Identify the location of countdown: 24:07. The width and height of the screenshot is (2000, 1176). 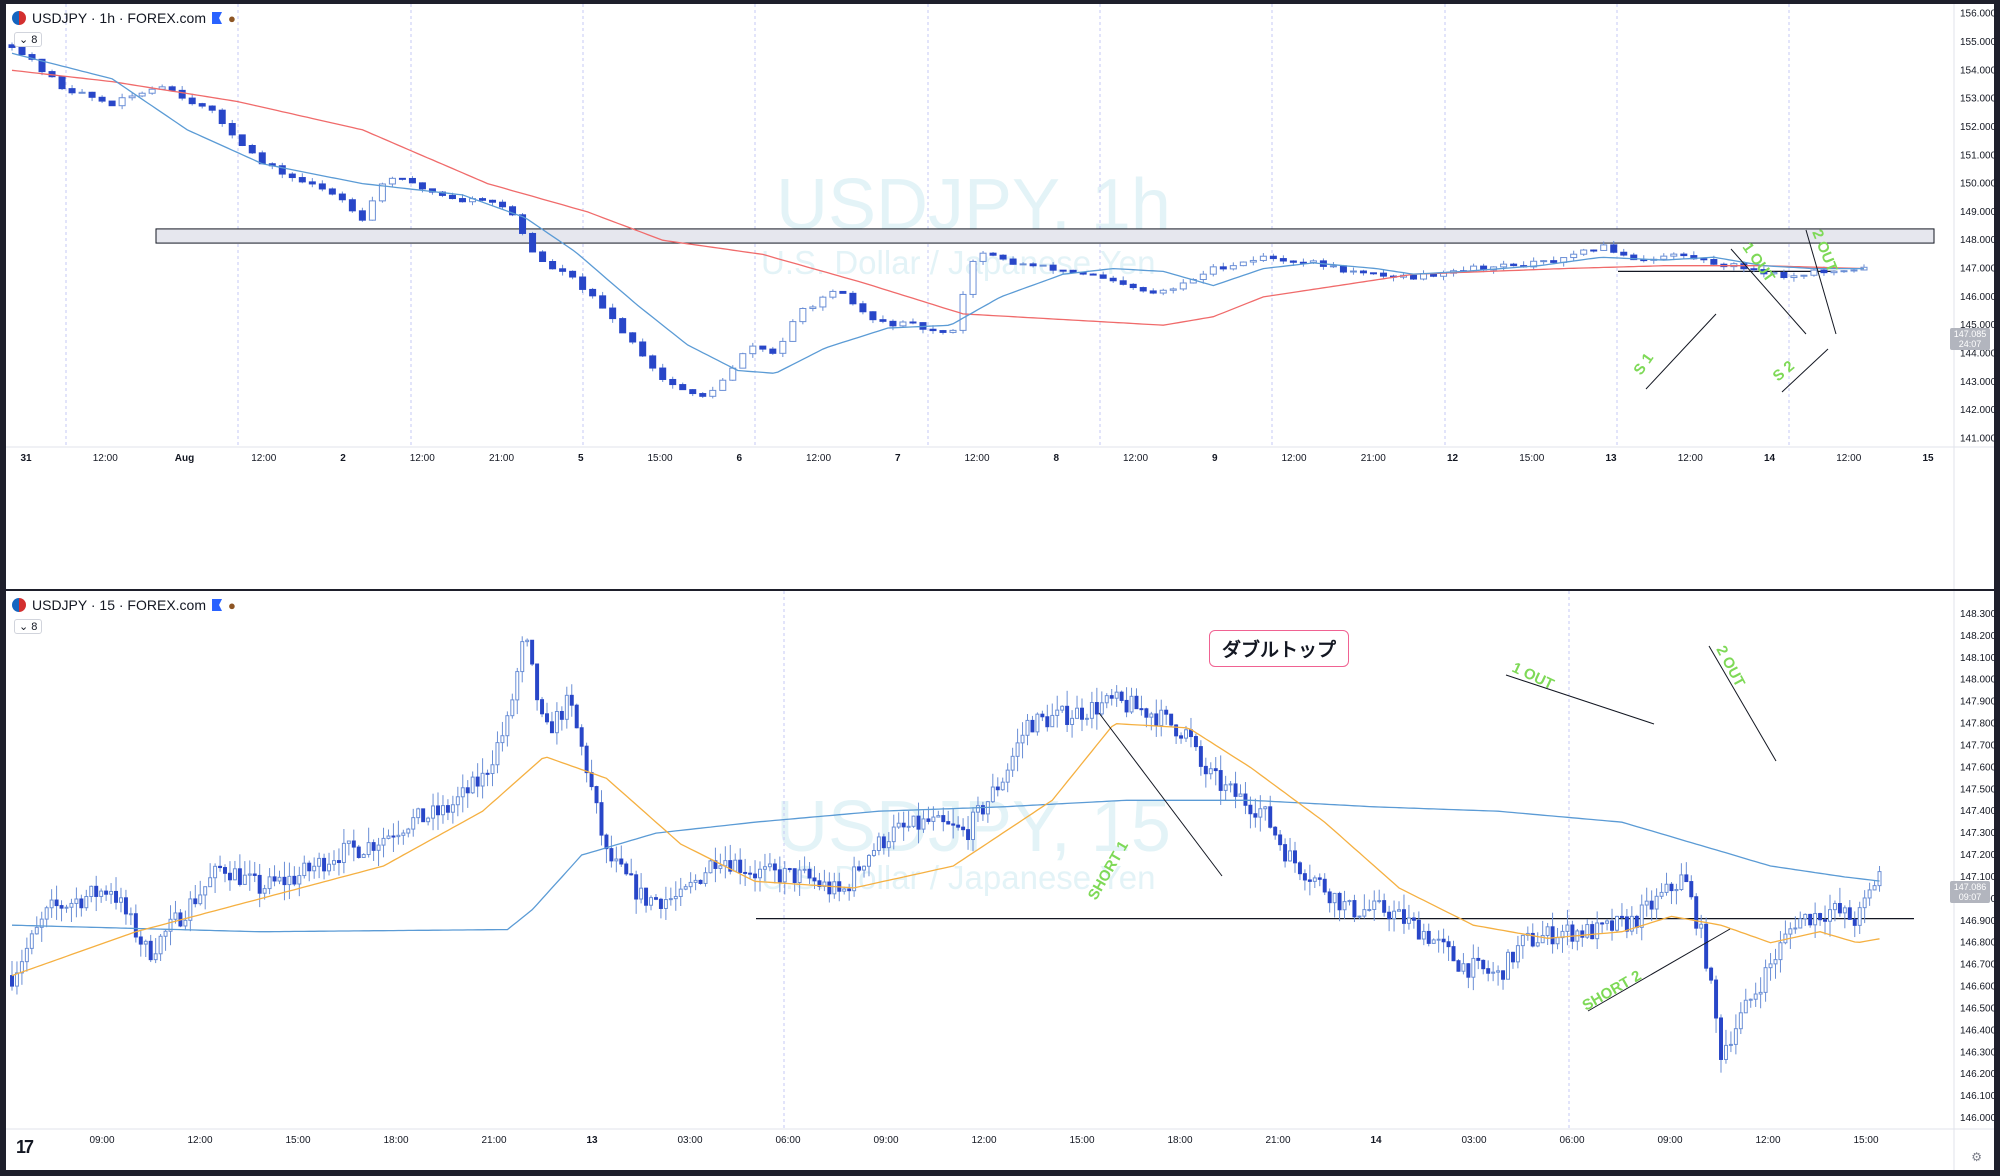
(1970, 344).